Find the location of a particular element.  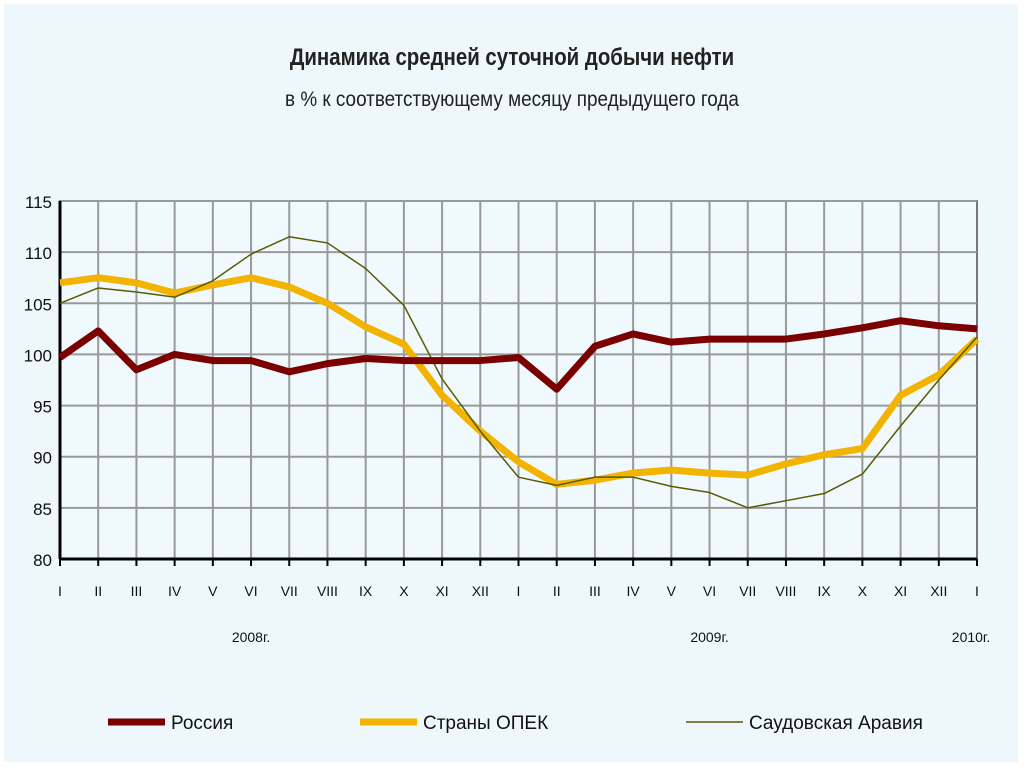

y-tick-label: 100 is located at coordinates (38, 355).